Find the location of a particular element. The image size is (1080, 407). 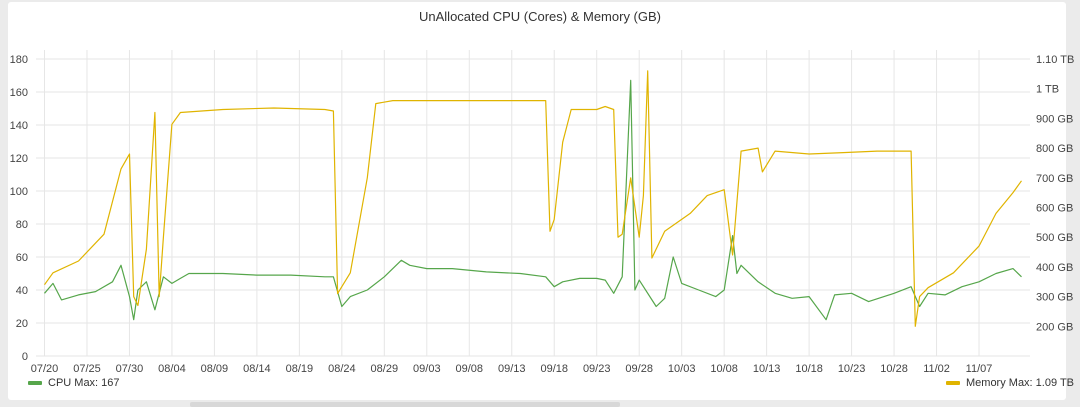

x-tick-label: 10/03 is located at coordinates (682, 369).